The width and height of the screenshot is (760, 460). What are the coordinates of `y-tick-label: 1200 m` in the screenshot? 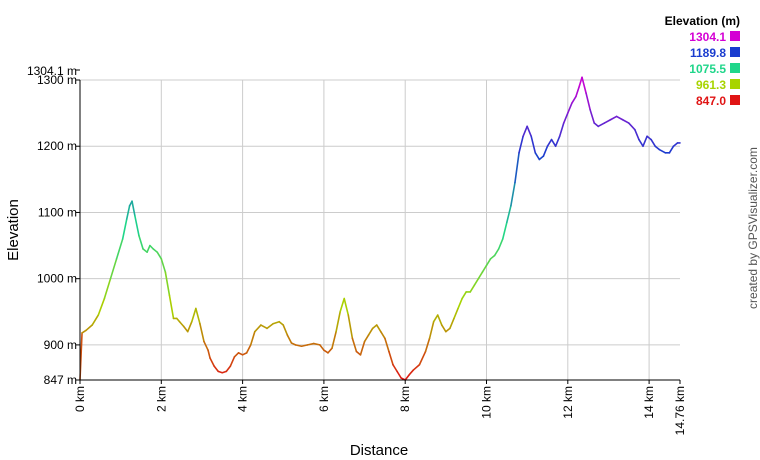 It's located at (57, 146).